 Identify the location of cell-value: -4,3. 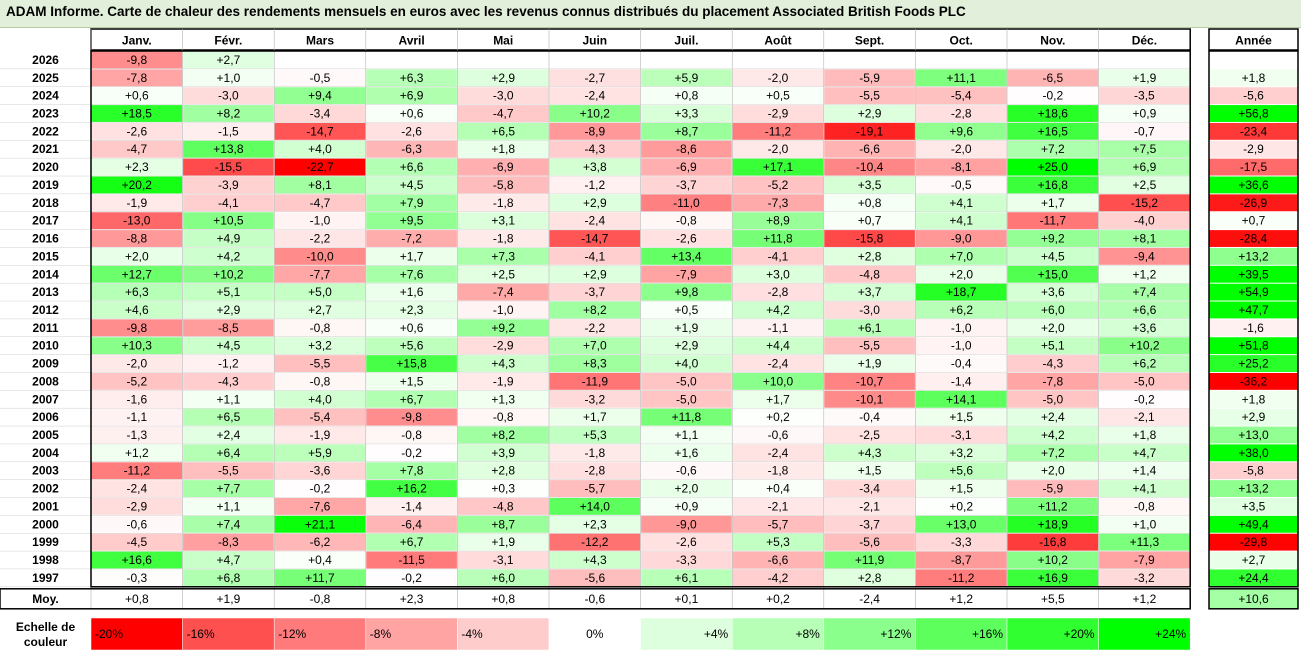
(594, 149).